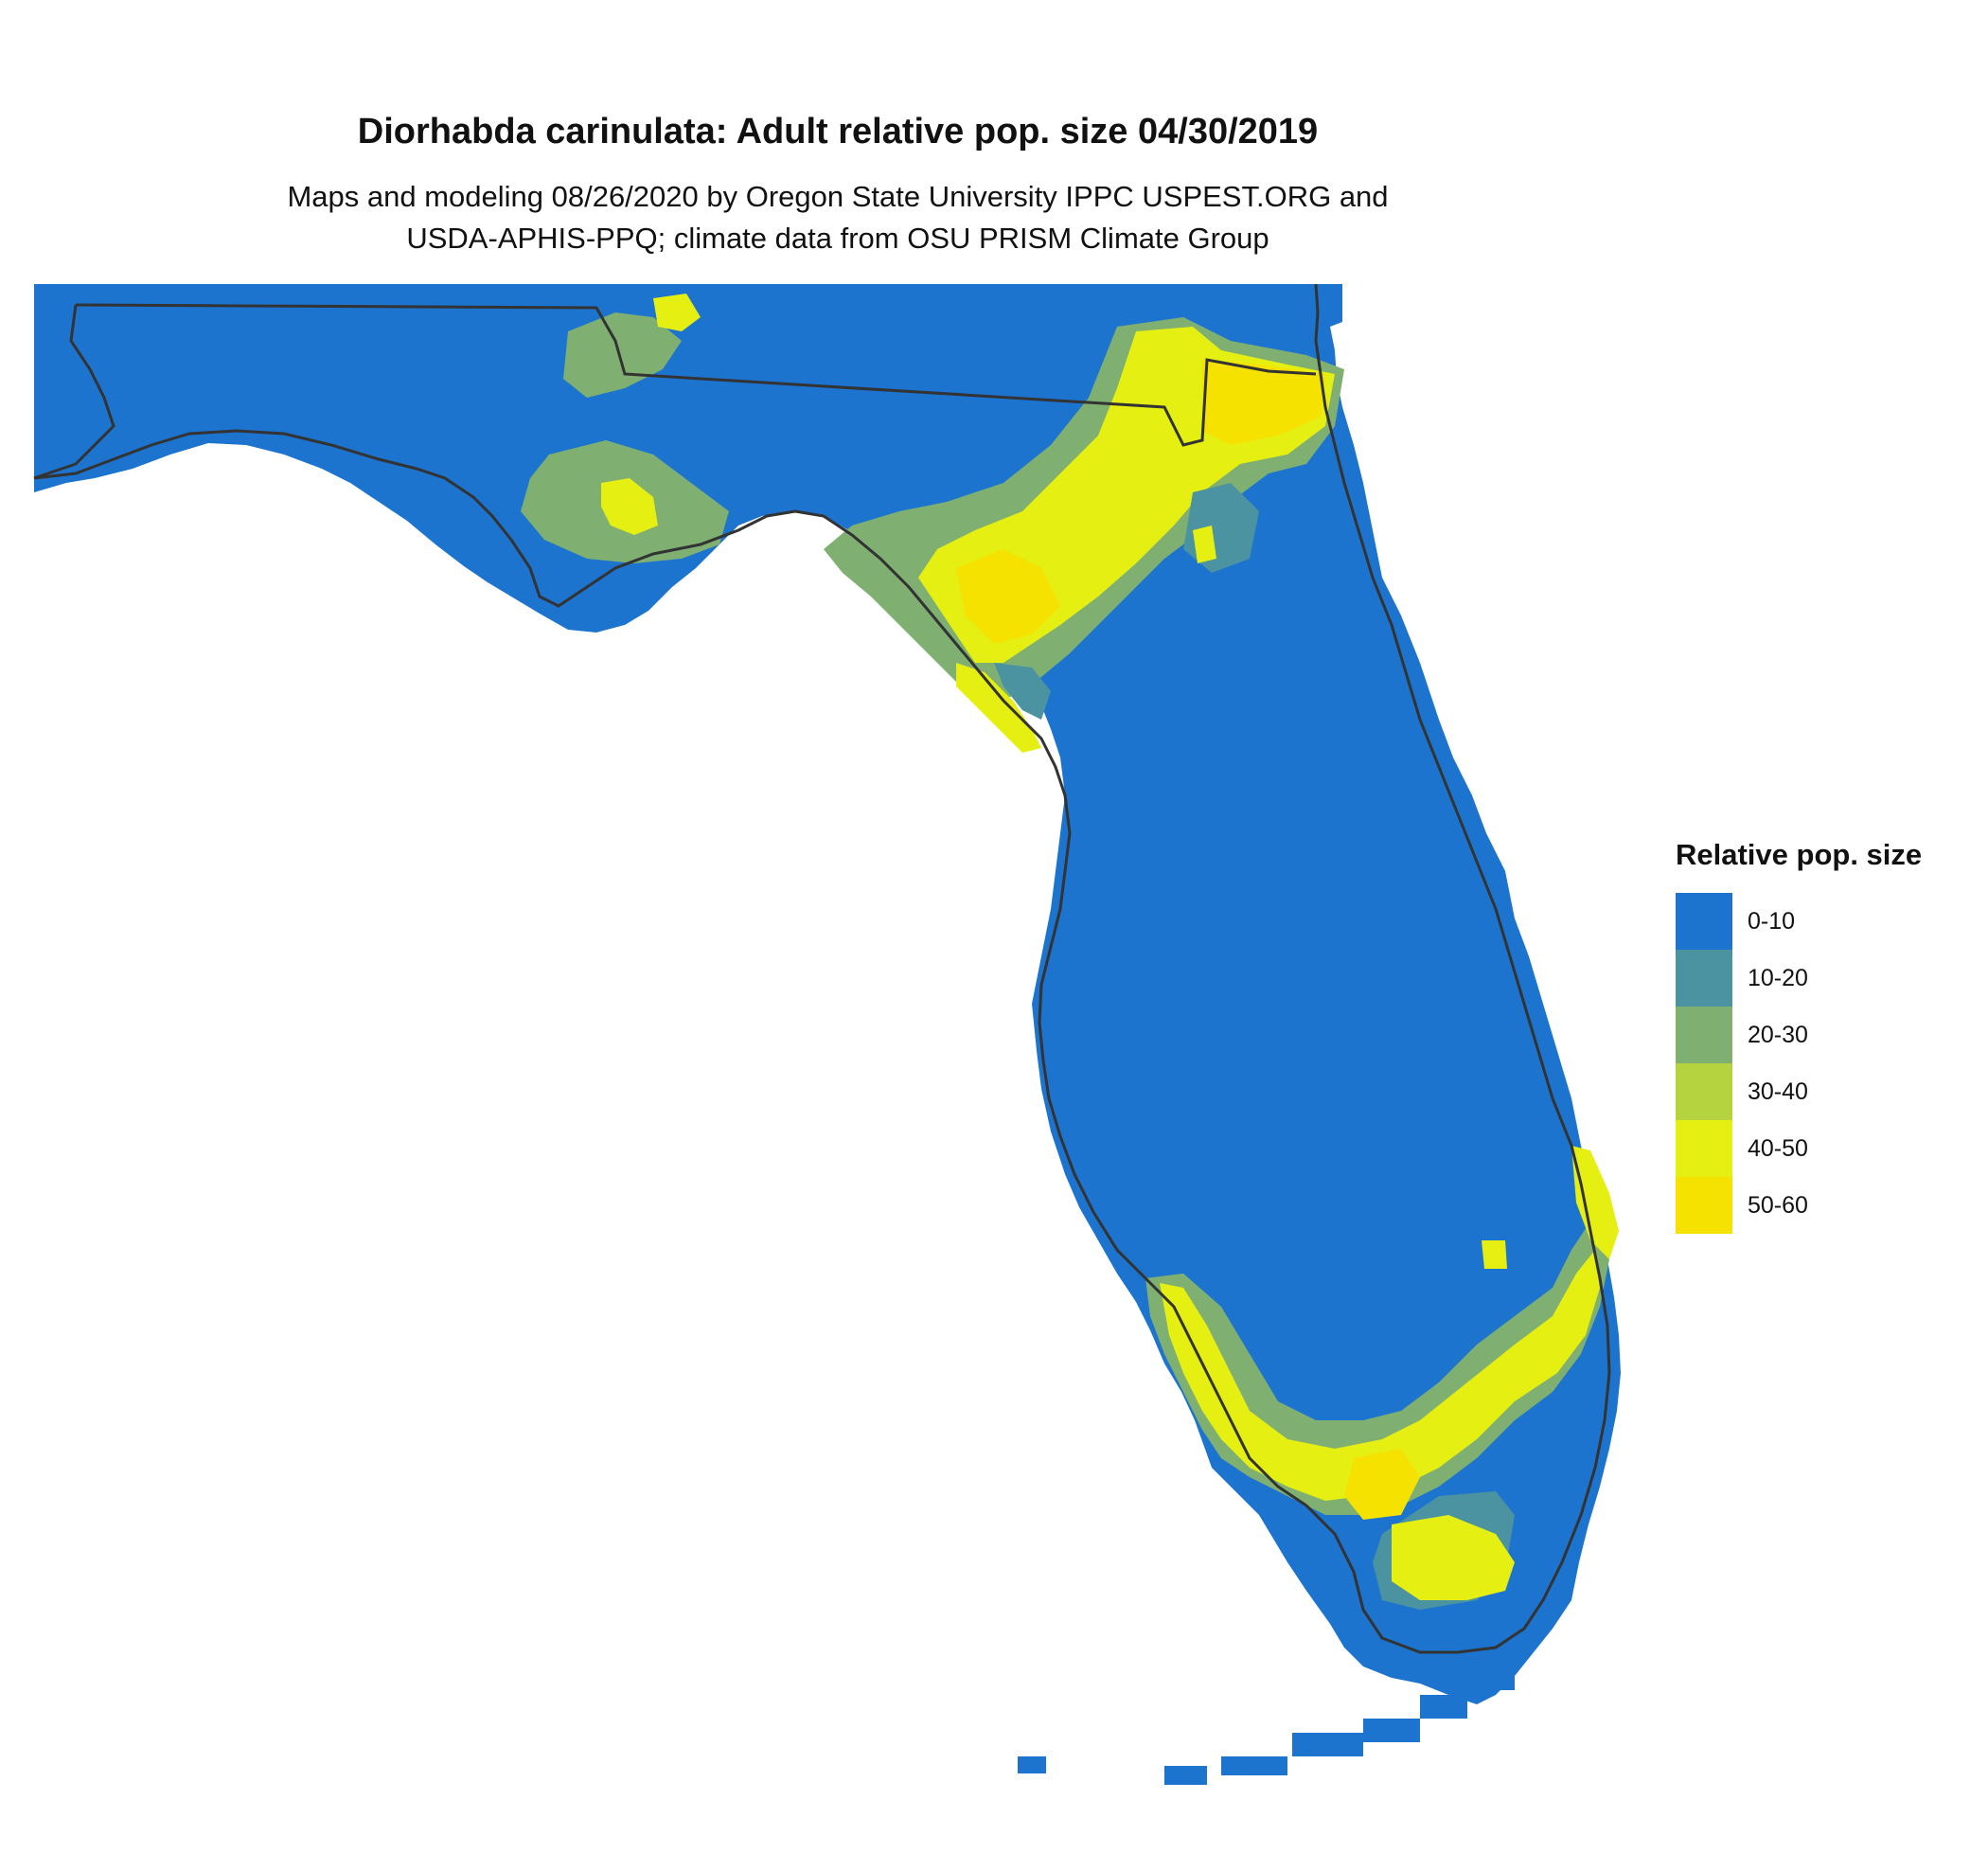 This screenshot has width=1988, height=1871. I want to click on legend-row-0-10: 0-10, so click(1799, 921).